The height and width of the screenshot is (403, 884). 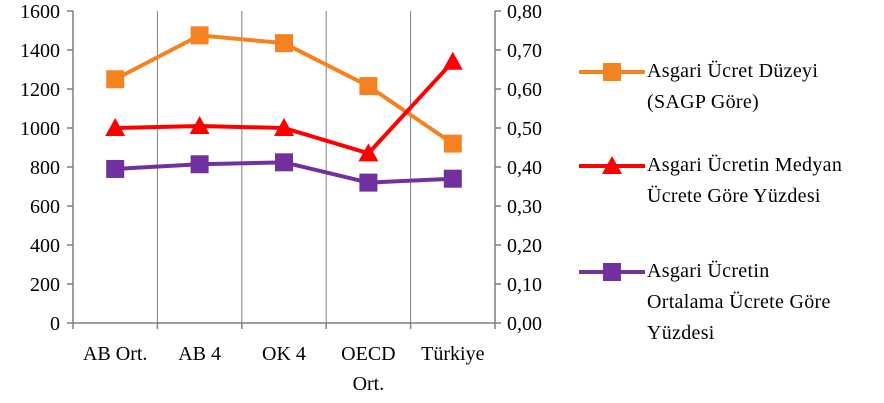 What do you see at coordinates (55, 324) in the screenshot?
I see `y-left-tick-label: 0` at bounding box center [55, 324].